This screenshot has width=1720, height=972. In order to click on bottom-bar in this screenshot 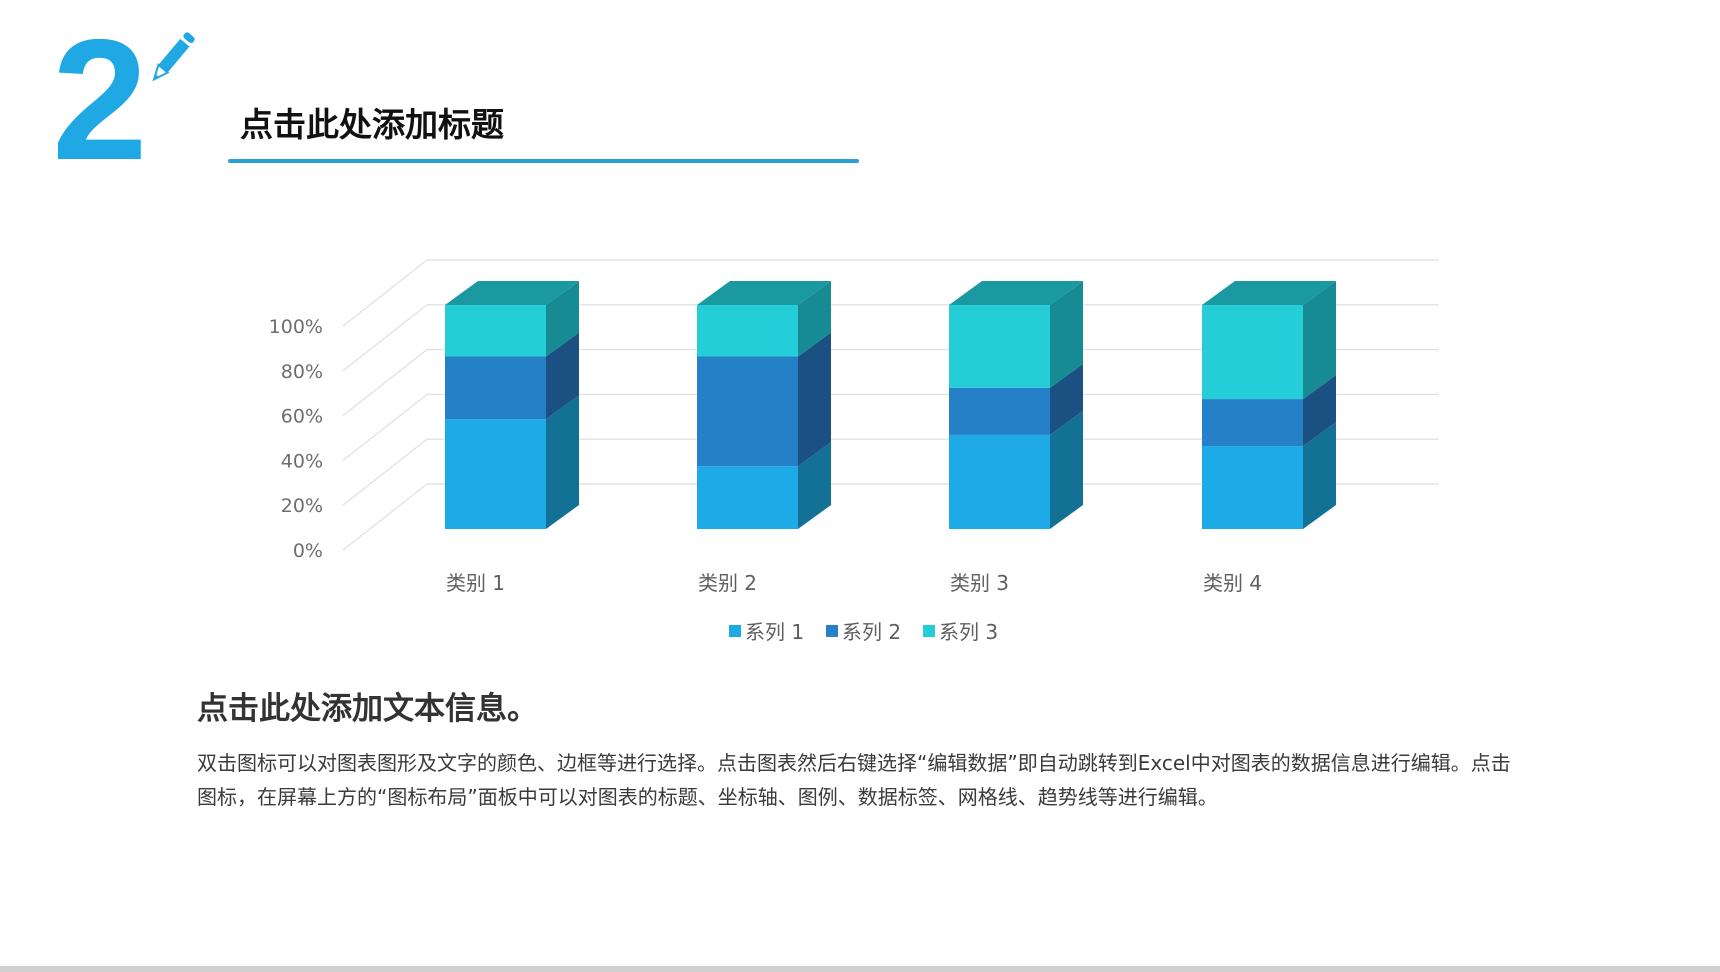, I will do `click(860, 969)`.